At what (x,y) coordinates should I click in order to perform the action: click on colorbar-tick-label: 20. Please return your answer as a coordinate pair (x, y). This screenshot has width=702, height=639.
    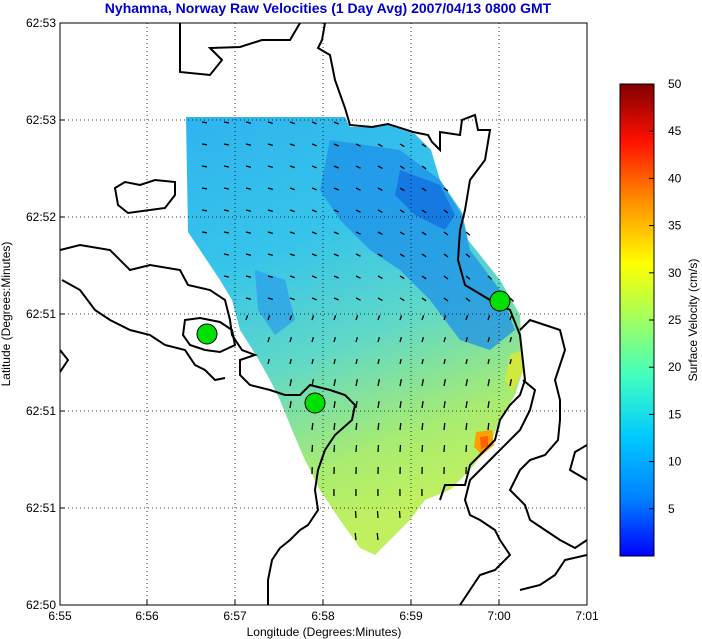
    Looking at the image, I should click on (675, 367).